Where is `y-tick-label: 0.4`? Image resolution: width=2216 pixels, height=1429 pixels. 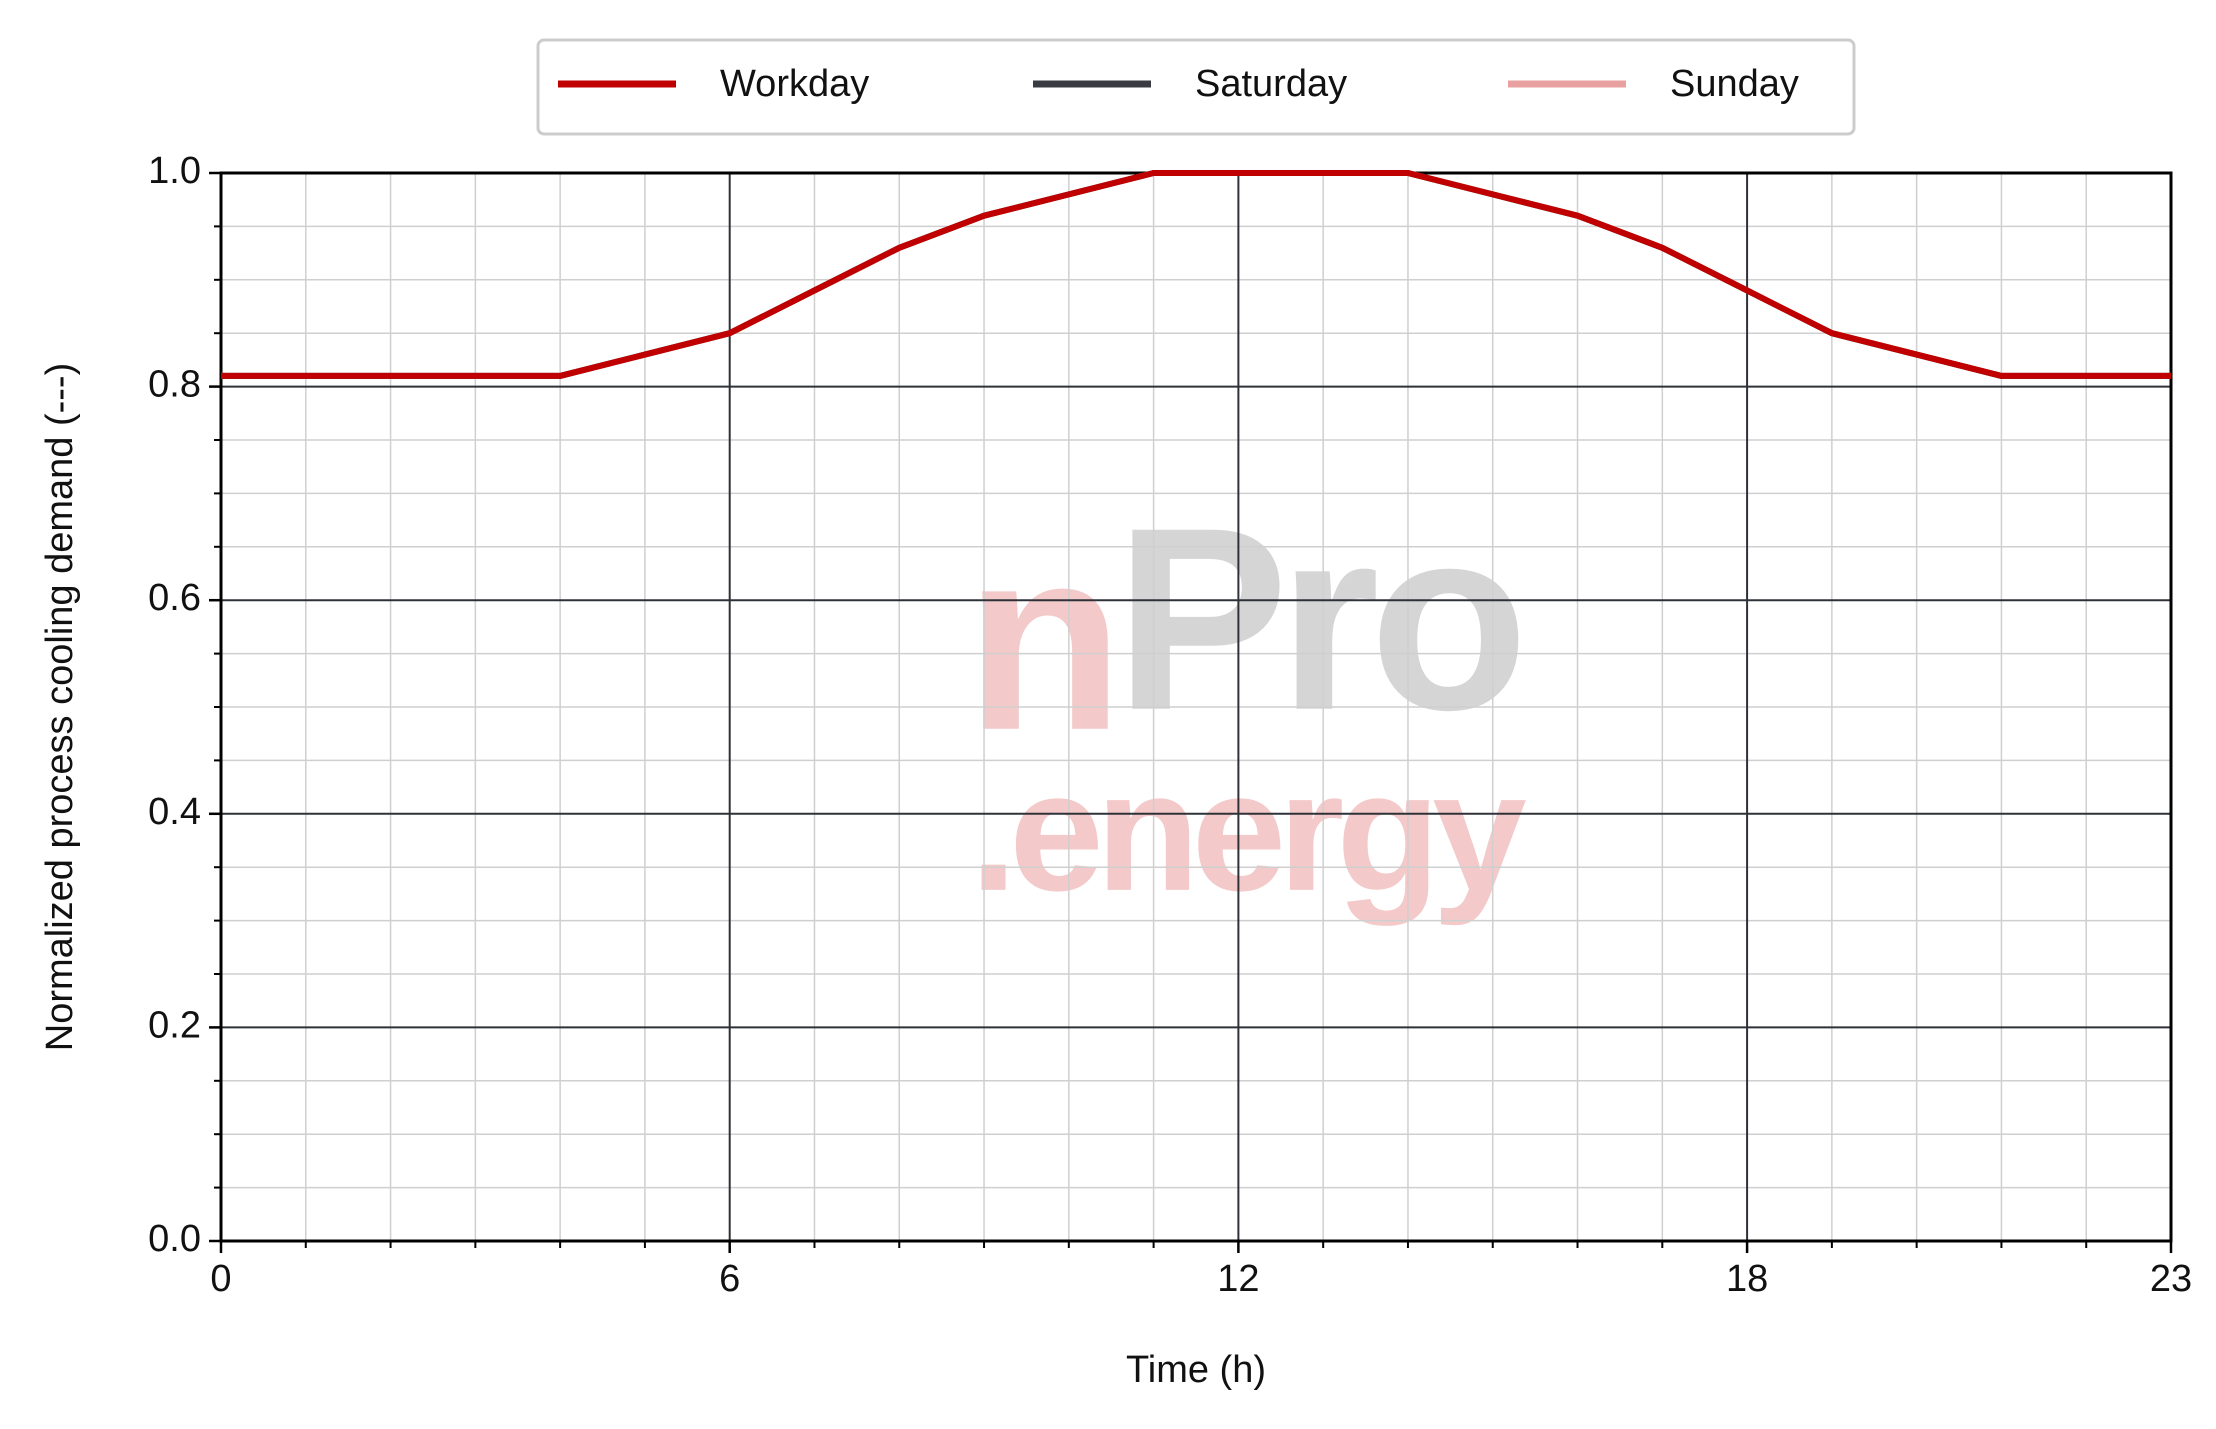 y-tick-label: 0.4 is located at coordinates (174, 812).